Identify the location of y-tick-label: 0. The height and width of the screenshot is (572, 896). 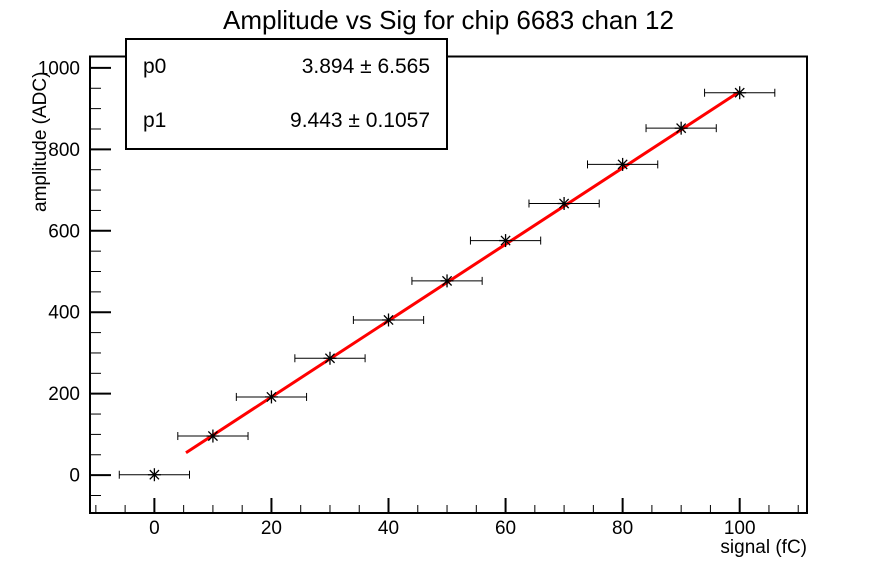
(74, 476).